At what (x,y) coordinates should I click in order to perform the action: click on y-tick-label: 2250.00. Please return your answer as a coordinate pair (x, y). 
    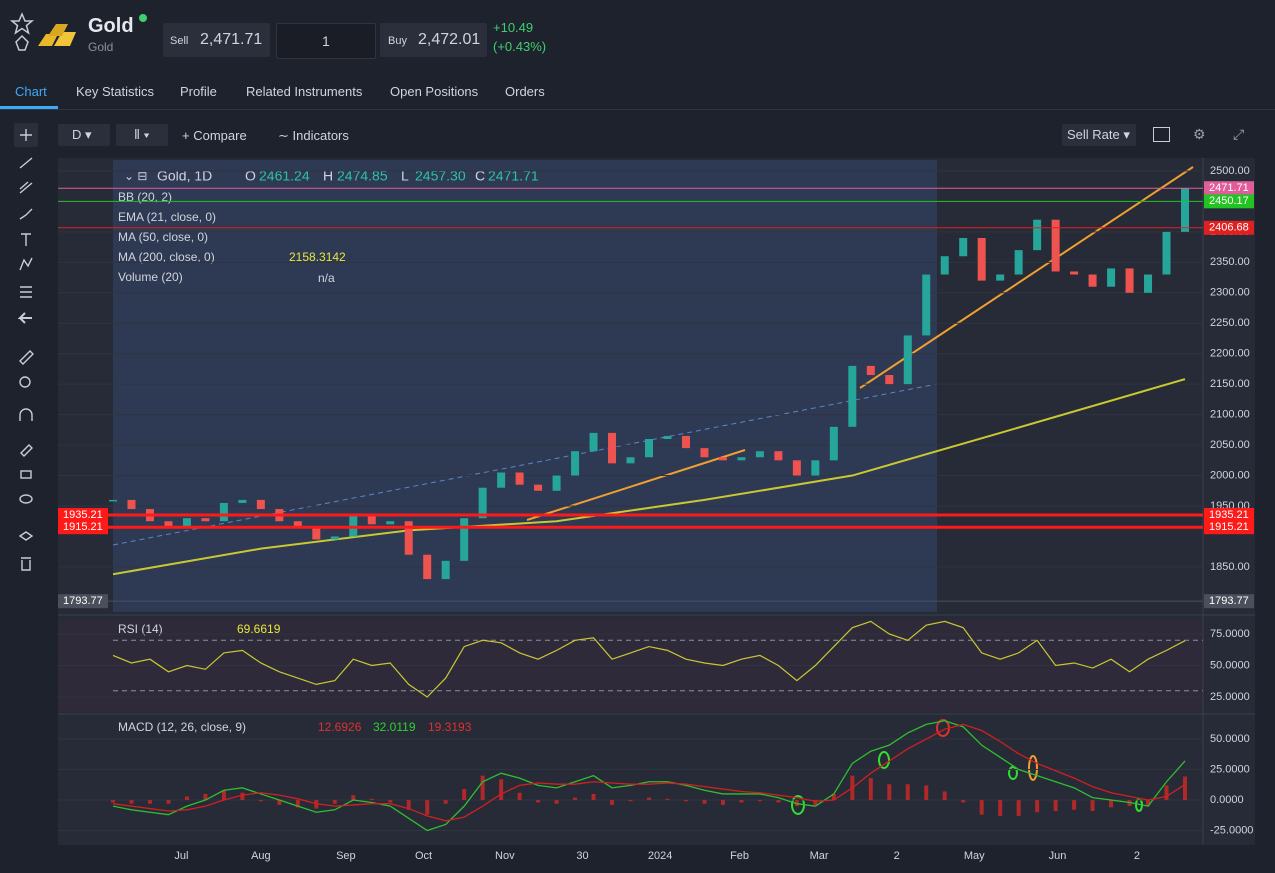
    Looking at the image, I should click on (1230, 323).